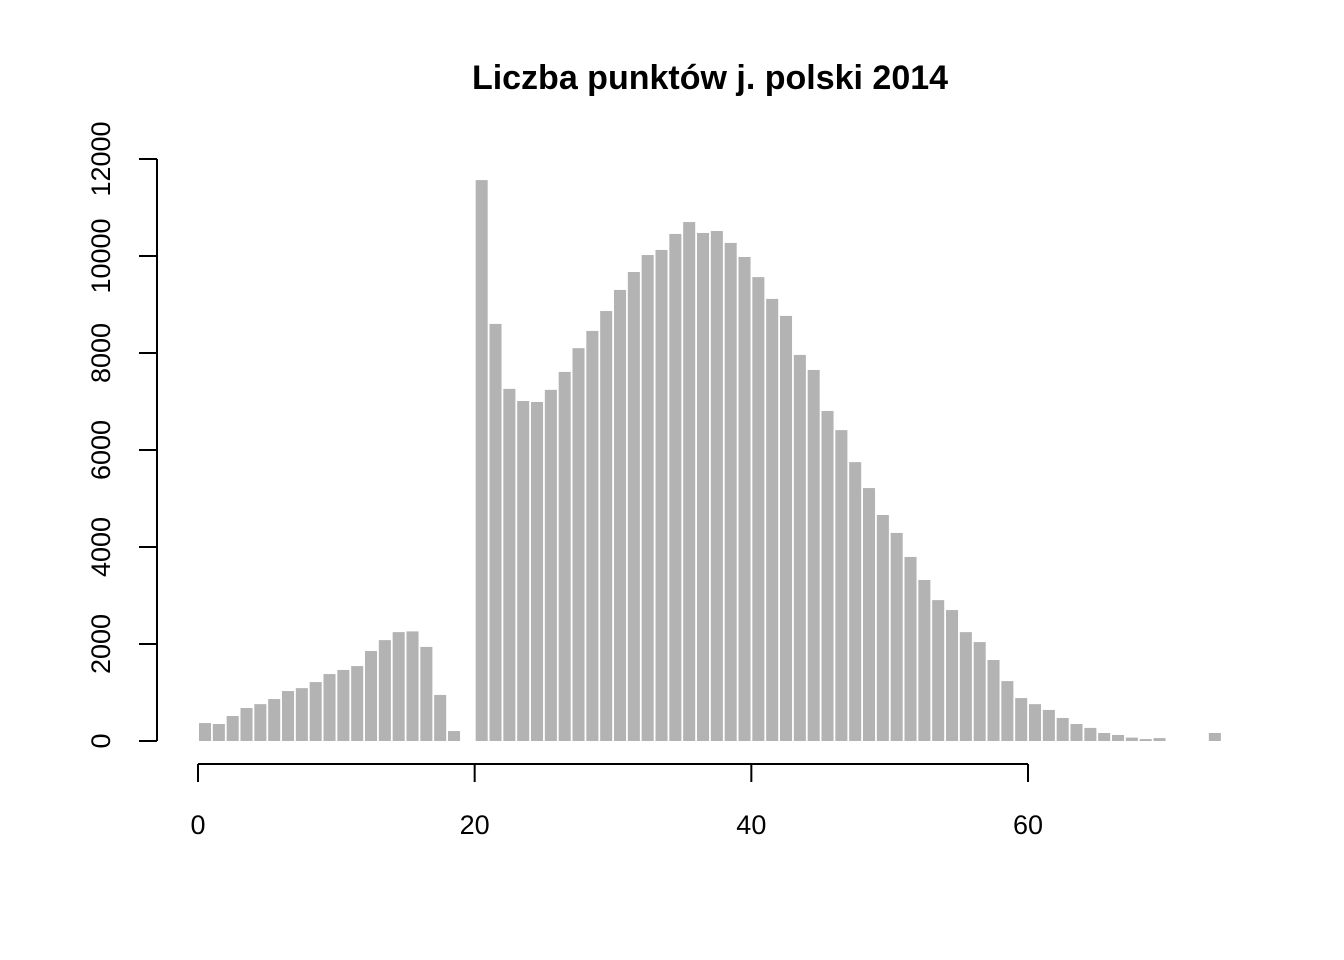  I want to click on y-tick-label: 2000, so click(101, 644).